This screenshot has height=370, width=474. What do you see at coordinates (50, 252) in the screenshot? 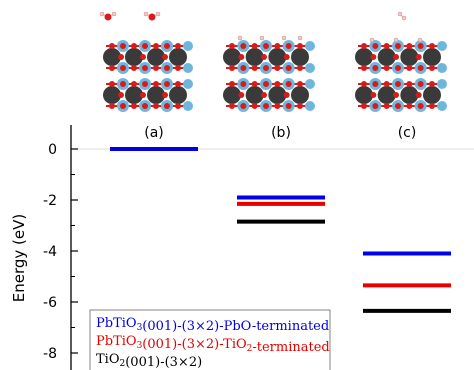
I see `y-tick-label: -4` at bounding box center [50, 252].